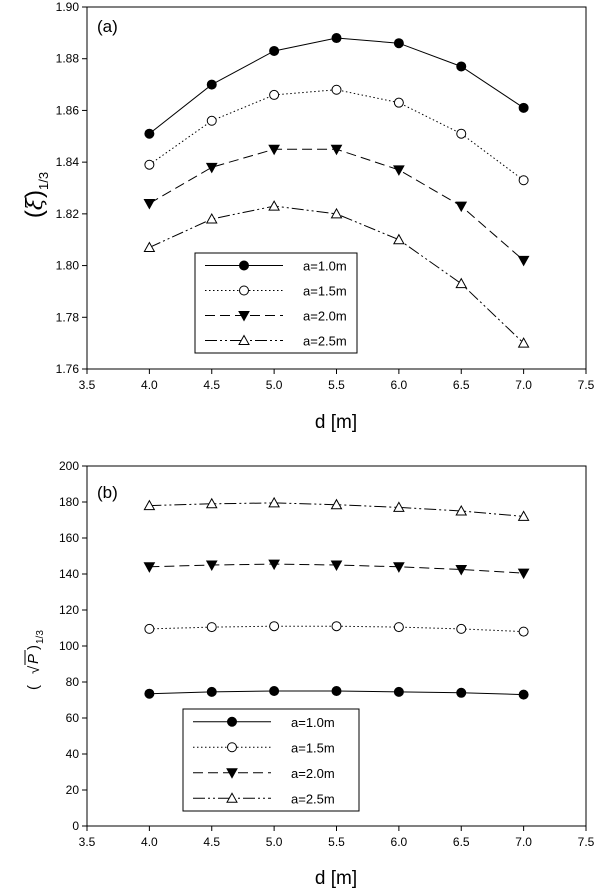  I want to click on y-tick-label: 0, so click(75, 826).